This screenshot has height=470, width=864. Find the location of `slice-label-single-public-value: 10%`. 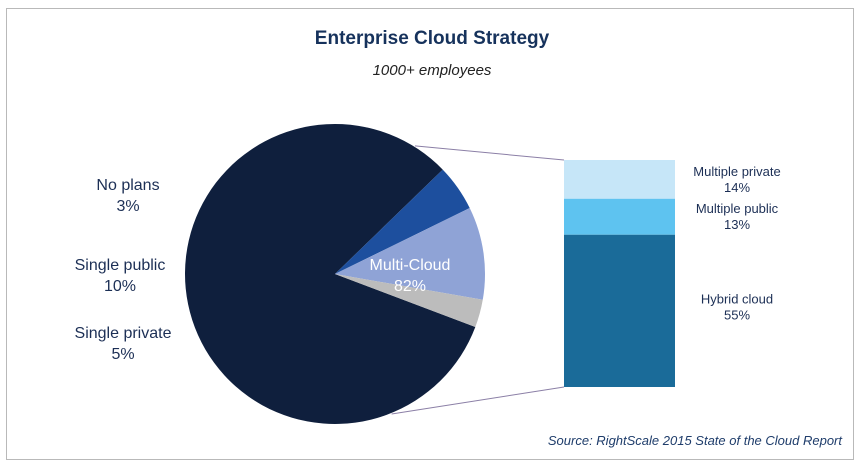

slice-label-single-public-value: 10% is located at coordinates (120, 286).